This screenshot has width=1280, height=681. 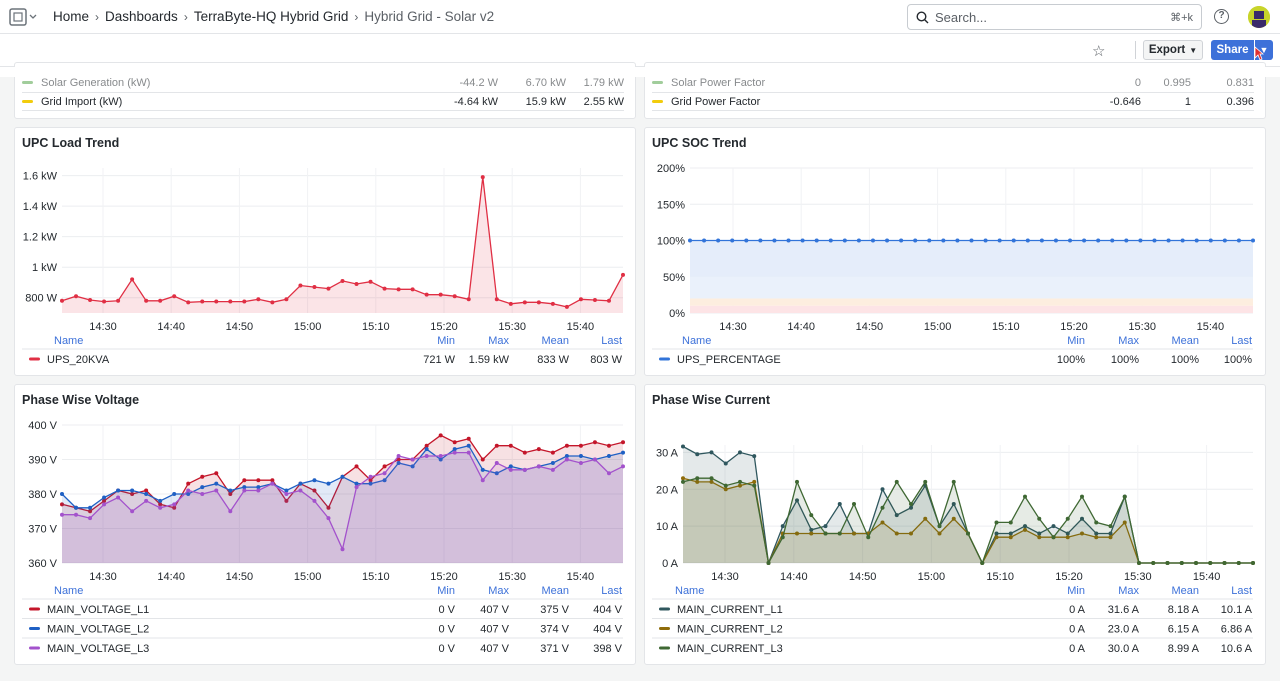 I want to click on panel-title: Phase Wise Current, so click(x=711, y=400).